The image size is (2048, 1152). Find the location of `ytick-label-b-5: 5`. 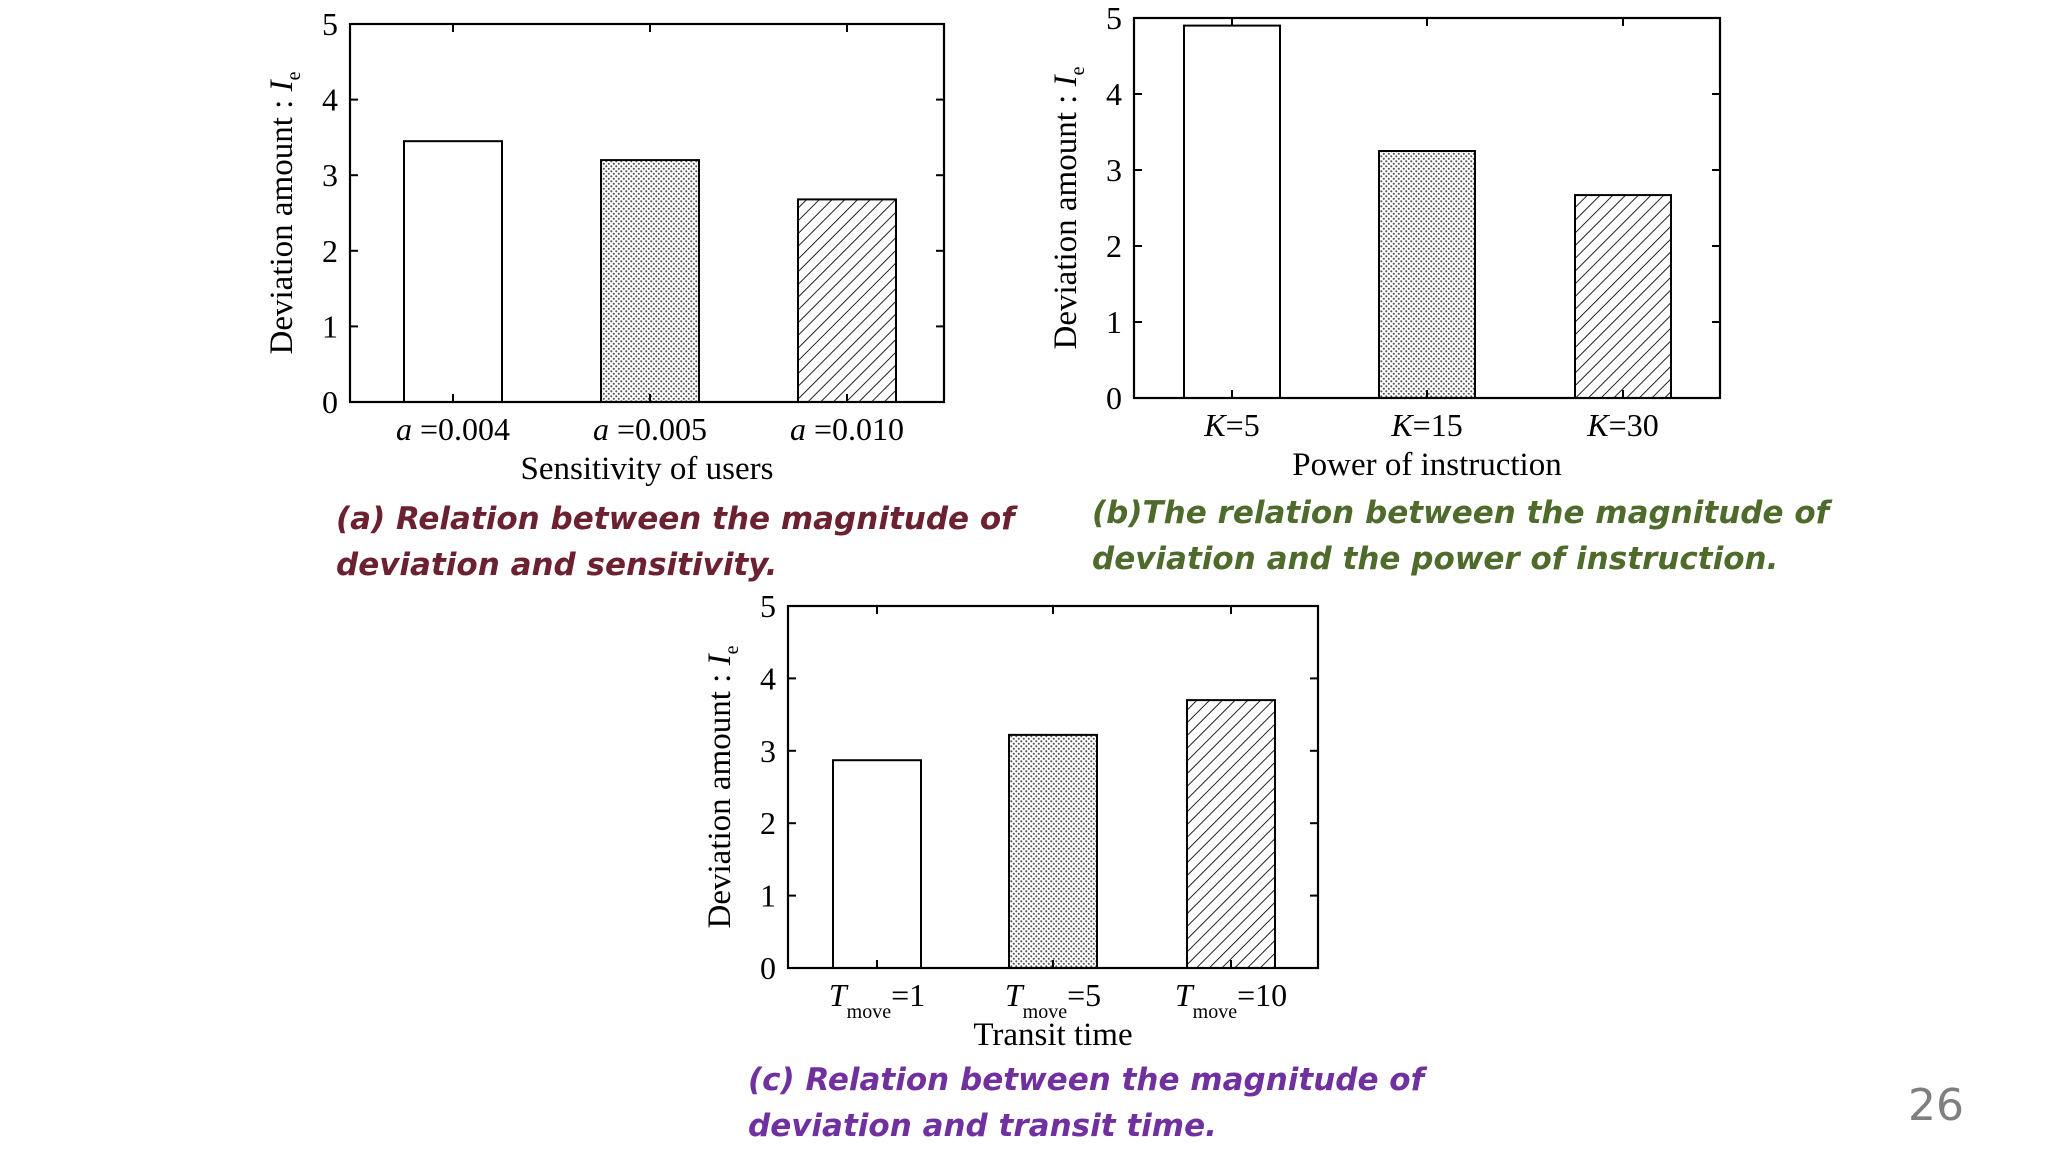

ytick-label-b-5: 5 is located at coordinates (1114, 18).